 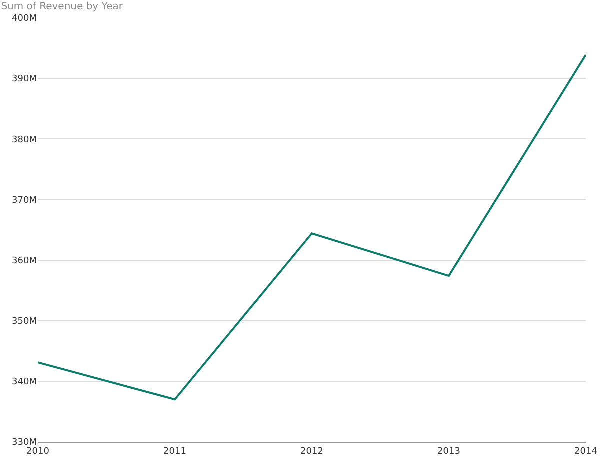 What do you see at coordinates (62, 6) in the screenshot?
I see `chart-title: Sum of Revenue by Year` at bounding box center [62, 6].